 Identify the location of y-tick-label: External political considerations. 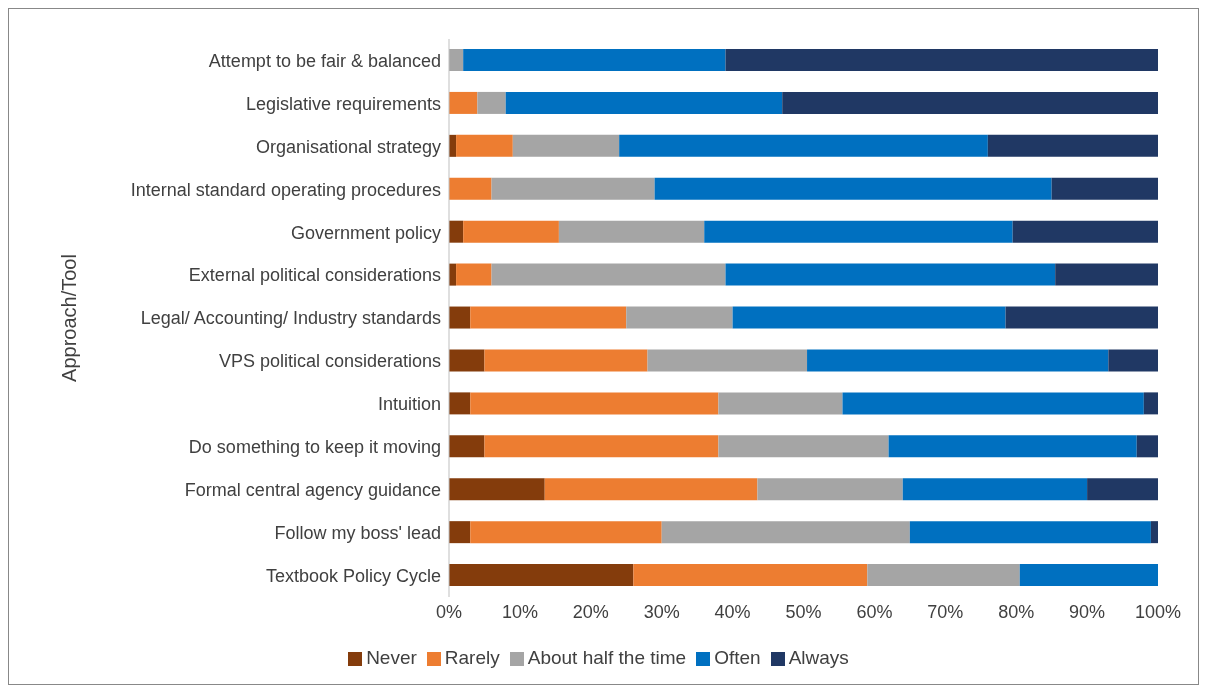
(314, 275).